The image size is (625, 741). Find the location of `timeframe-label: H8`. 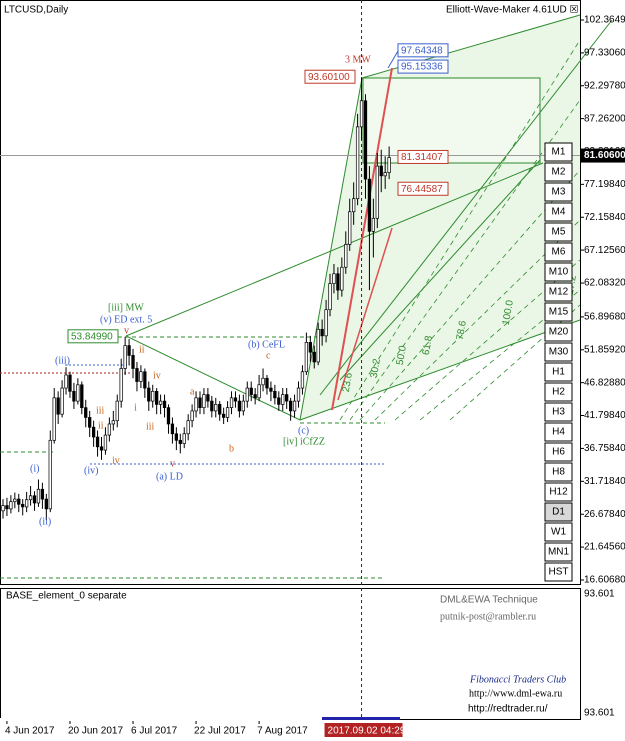

timeframe-label: H8 is located at coordinates (558, 472).